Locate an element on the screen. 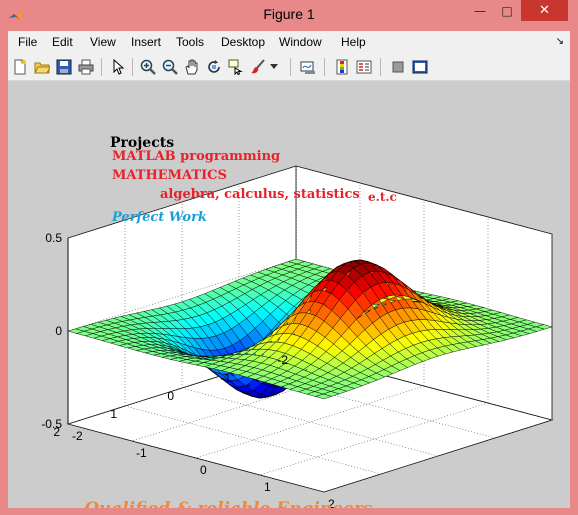  x-tick-label: 0 is located at coordinates (203, 470).